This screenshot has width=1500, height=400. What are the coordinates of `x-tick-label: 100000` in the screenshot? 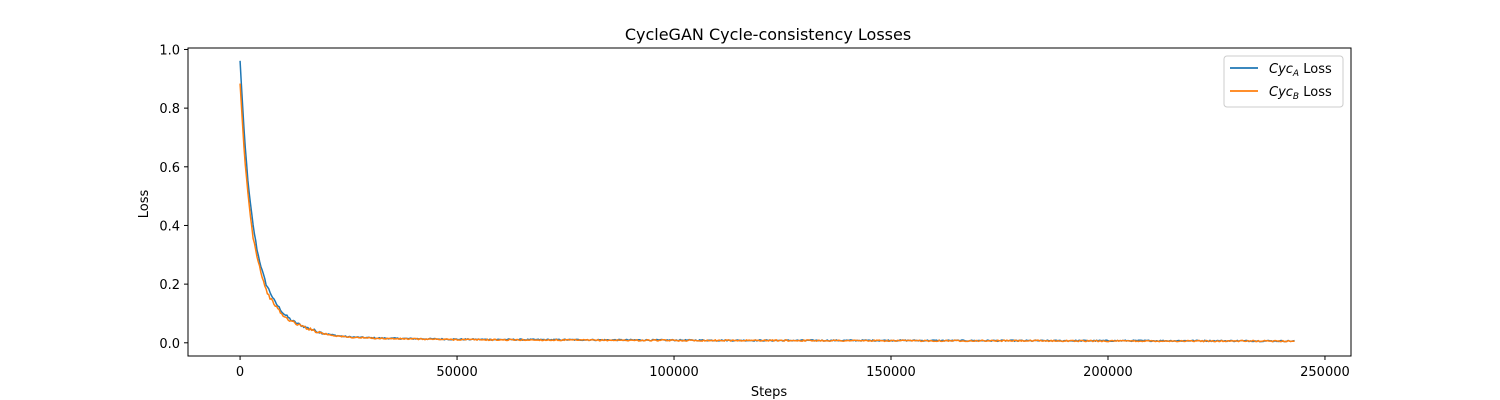 It's located at (674, 372).